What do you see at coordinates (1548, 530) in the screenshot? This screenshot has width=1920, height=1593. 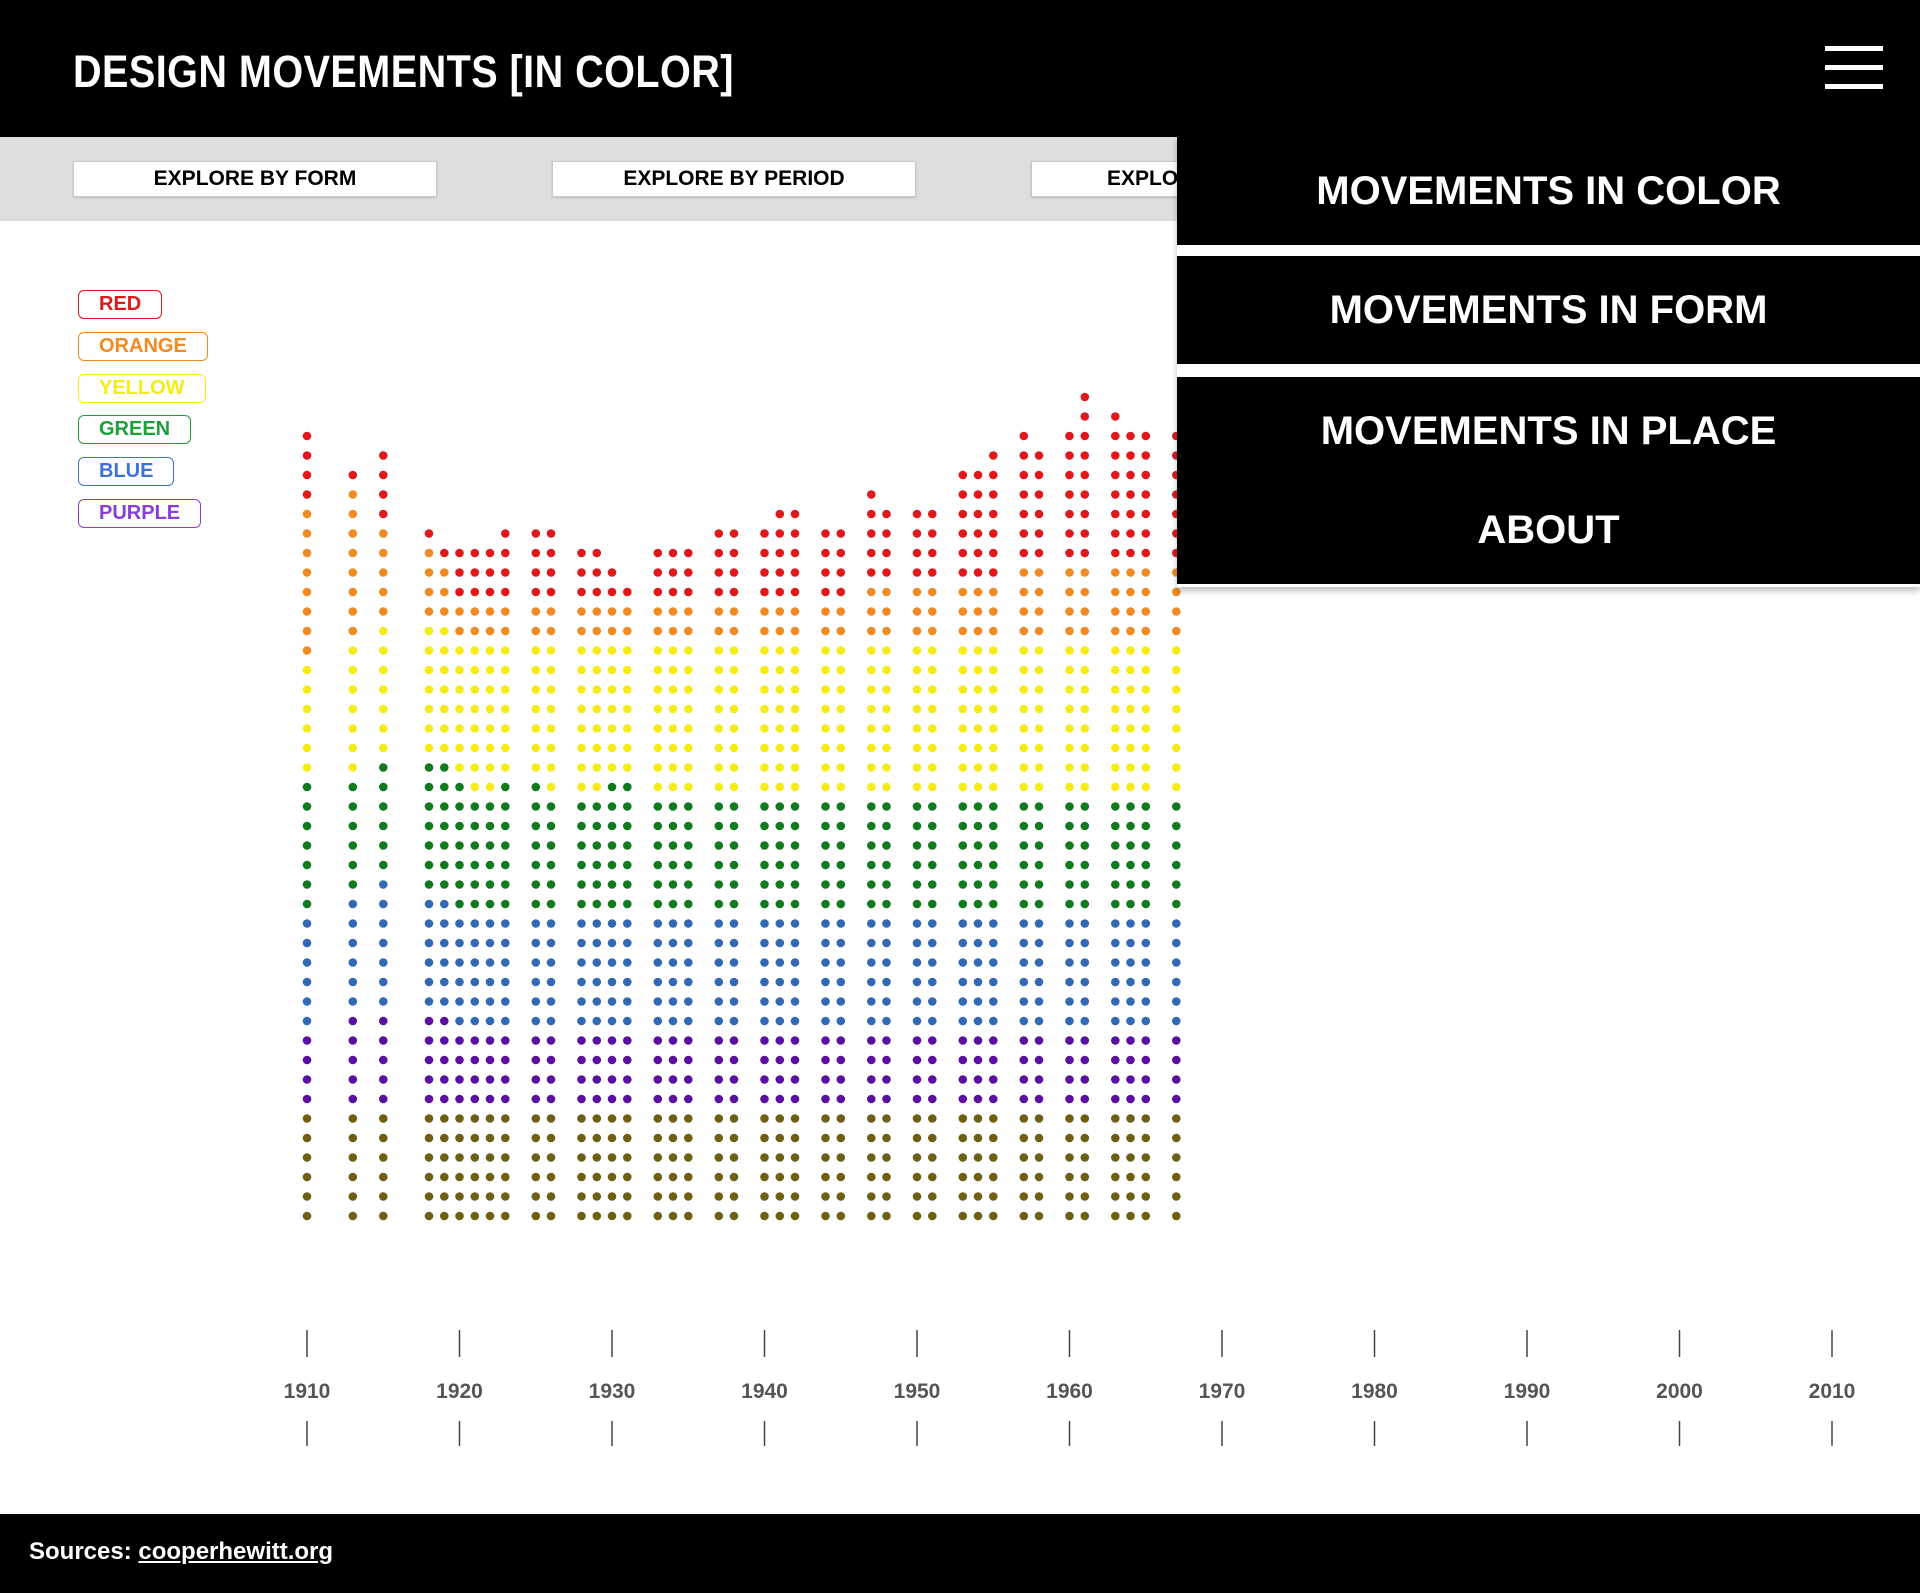 I see `menu-item-about: ABOUT` at bounding box center [1548, 530].